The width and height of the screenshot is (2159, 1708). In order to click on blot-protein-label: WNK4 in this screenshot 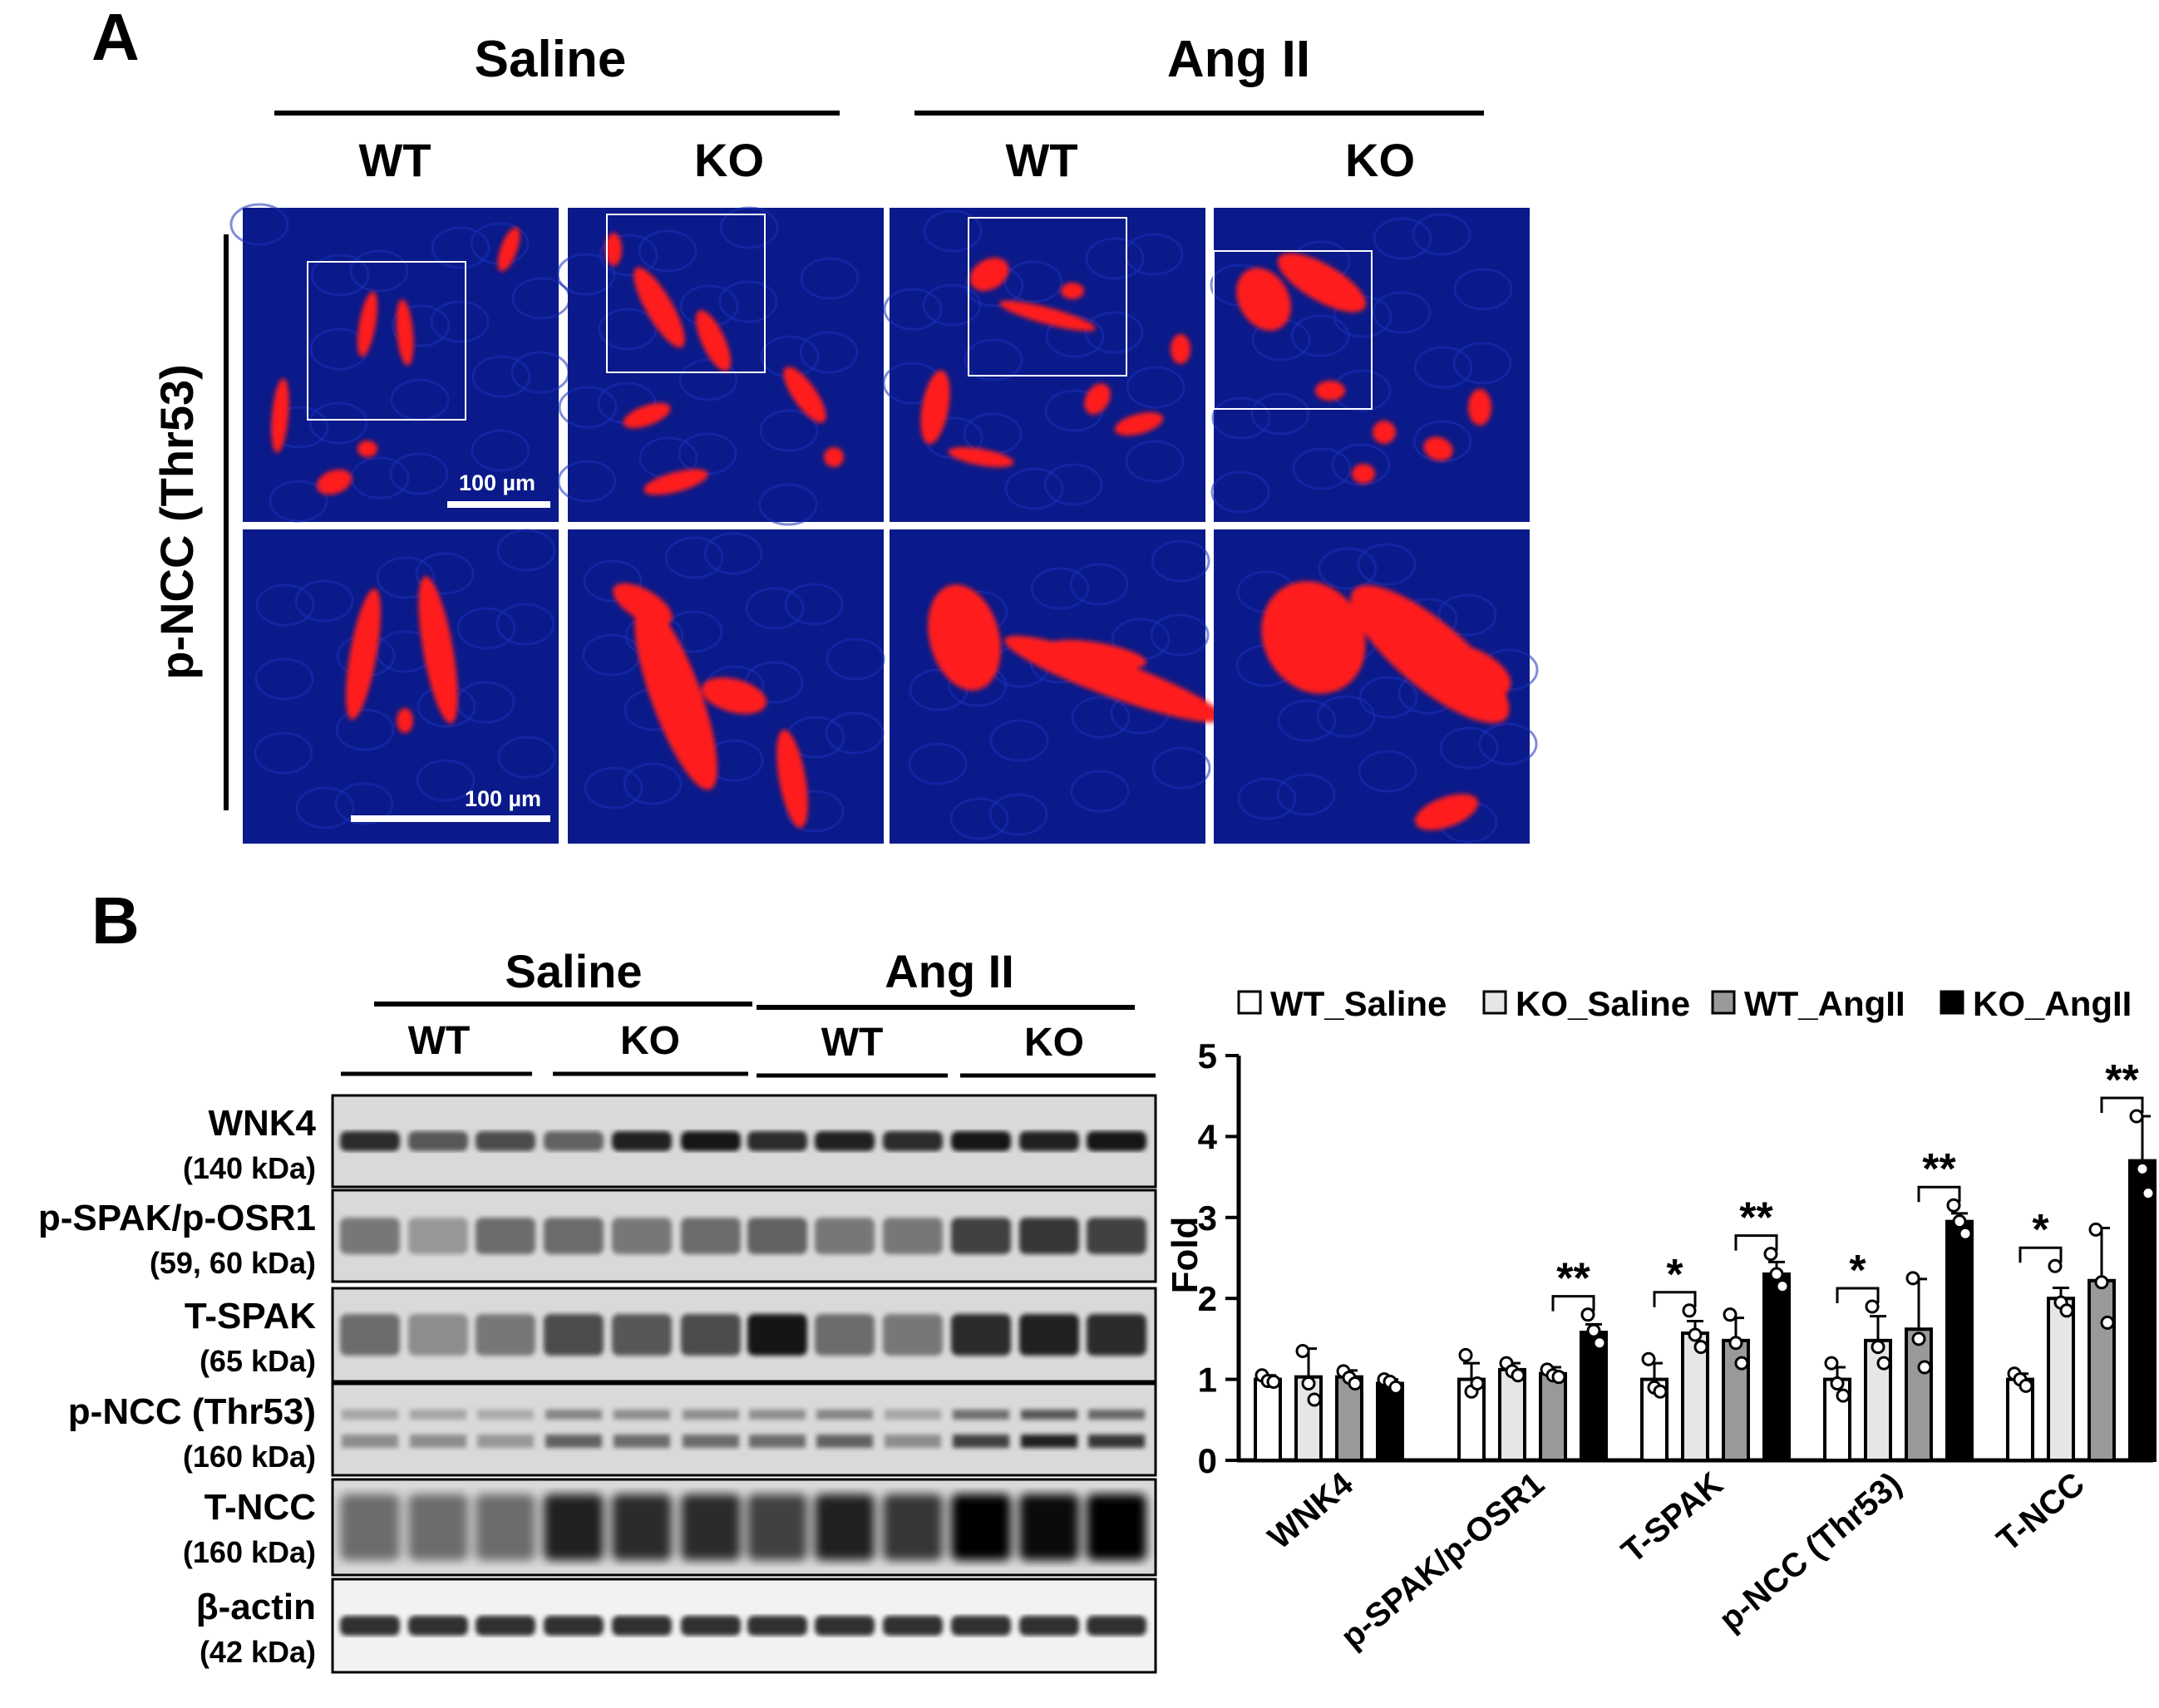, I will do `click(262, 1123)`.